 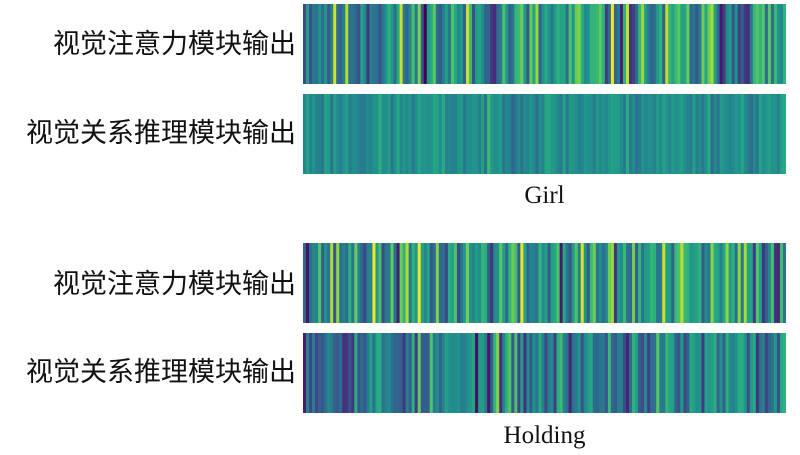 What do you see at coordinates (544, 134) in the screenshot?
I see `heatmap-strip-relation-girl` at bounding box center [544, 134].